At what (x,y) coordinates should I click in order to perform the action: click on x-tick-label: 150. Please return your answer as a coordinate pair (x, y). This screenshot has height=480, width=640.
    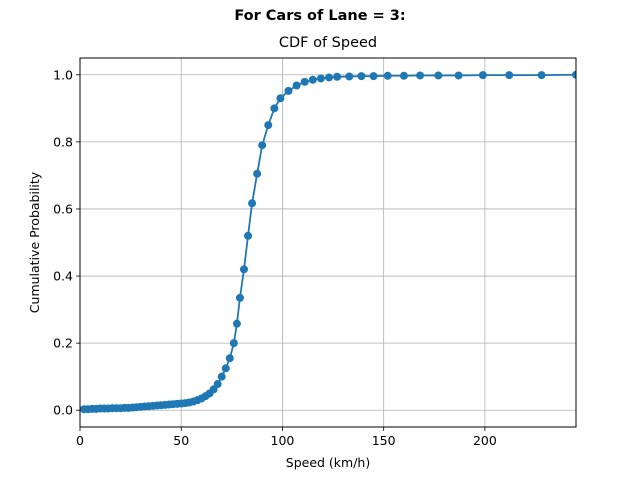
    Looking at the image, I should click on (384, 440).